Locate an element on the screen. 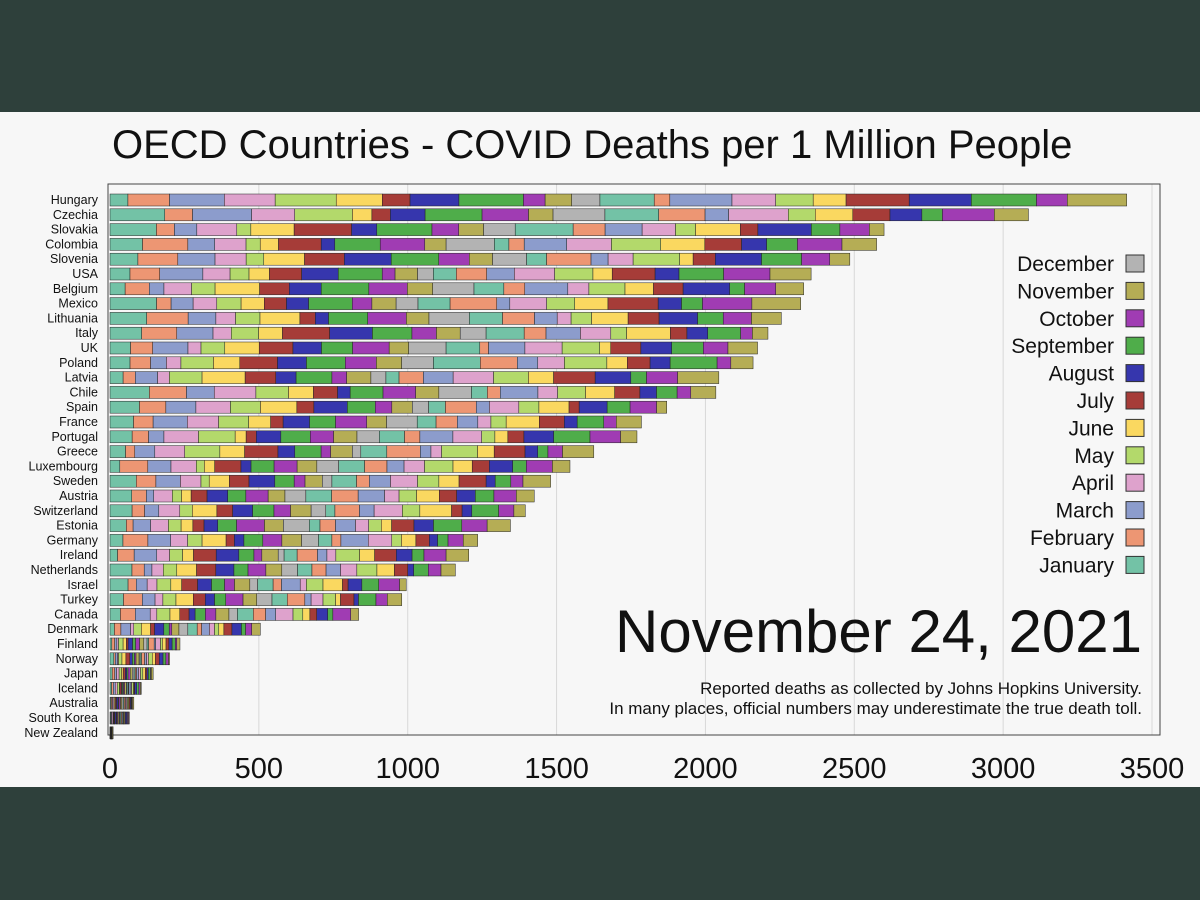 This screenshot has height=900, width=1200. country-label: Finland is located at coordinates (77, 644).